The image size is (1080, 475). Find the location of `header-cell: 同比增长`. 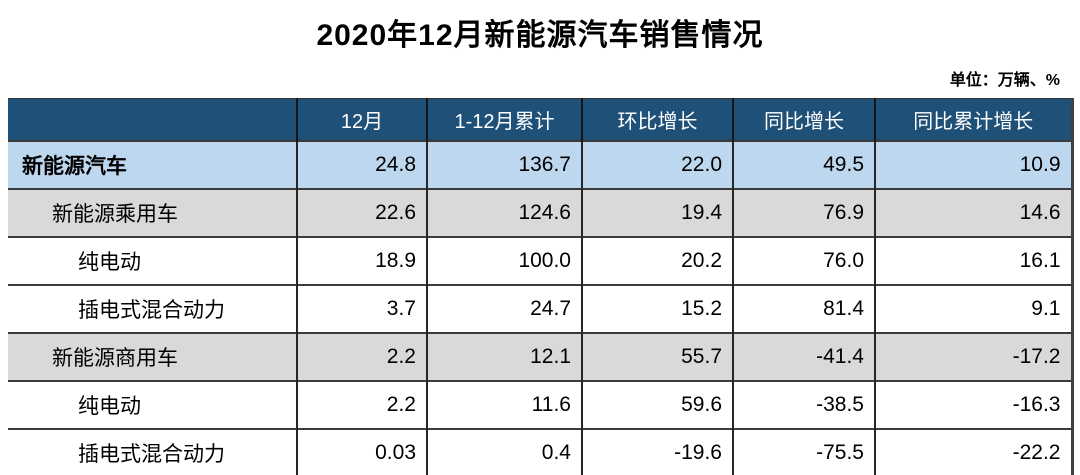

header-cell: 同比增长 is located at coordinates (803, 119).